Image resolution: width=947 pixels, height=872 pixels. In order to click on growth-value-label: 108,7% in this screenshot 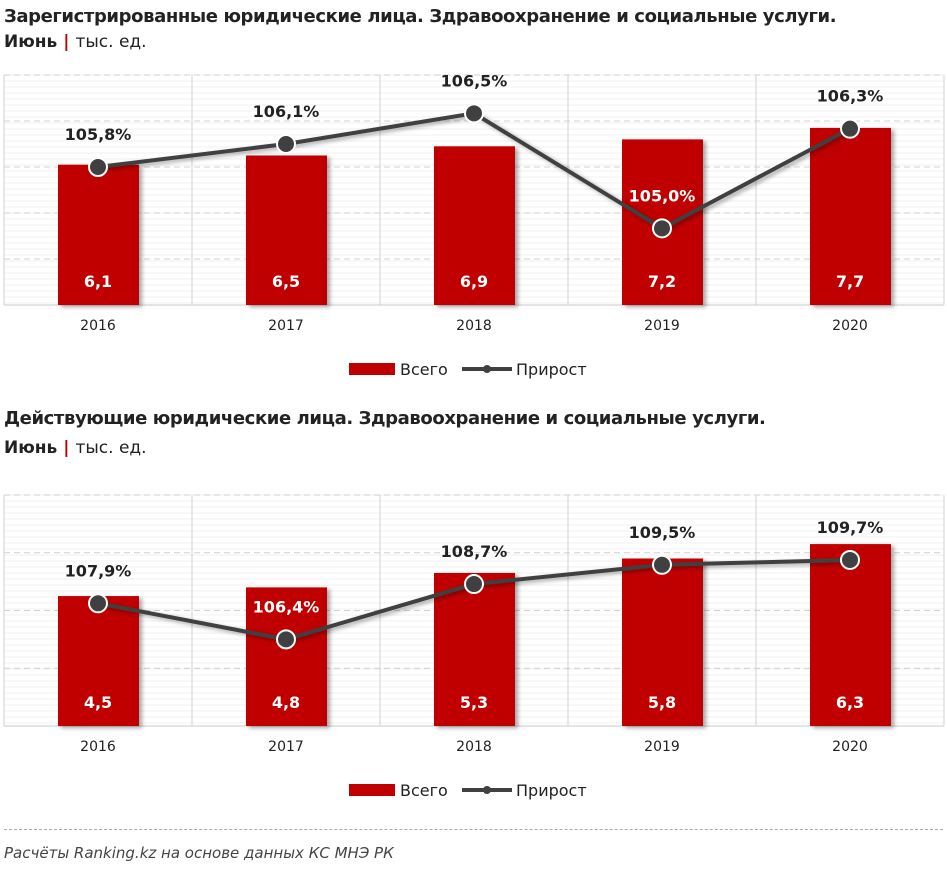, I will do `click(474, 551)`.